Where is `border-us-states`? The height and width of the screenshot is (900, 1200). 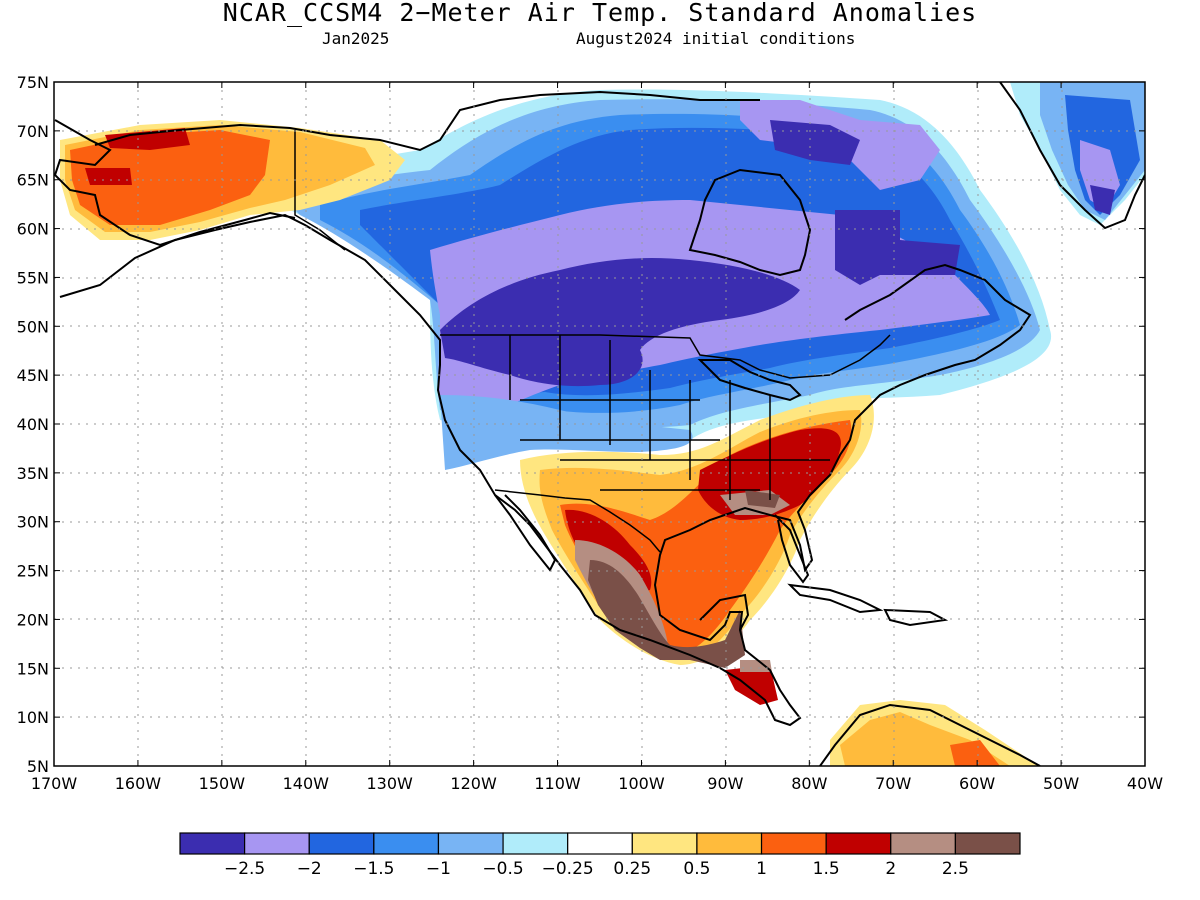
border-us-states is located at coordinates (669, 417).